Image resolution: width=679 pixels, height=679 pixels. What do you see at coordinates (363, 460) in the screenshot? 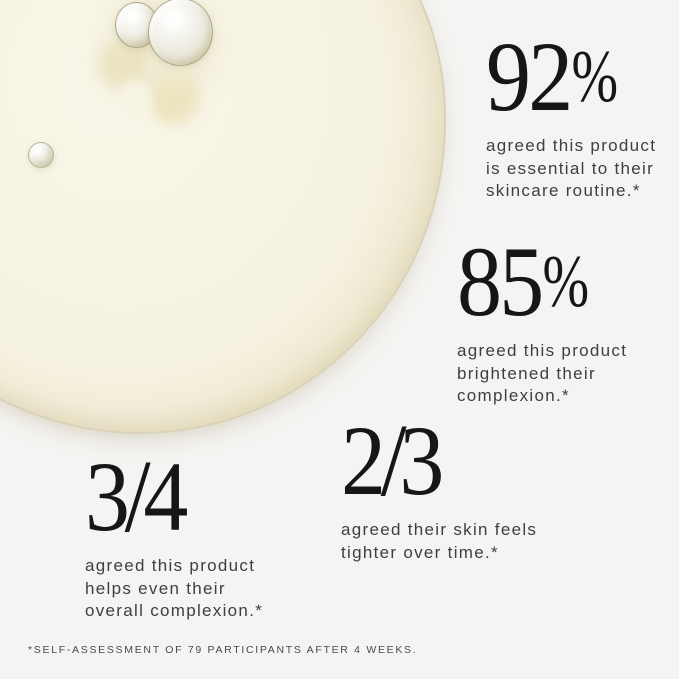
I see `fraction-numerator: 2` at bounding box center [363, 460].